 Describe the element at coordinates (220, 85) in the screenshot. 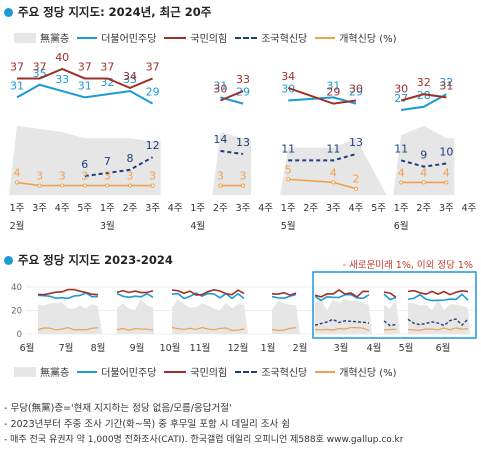

I see `dem-value-label: 31` at that location.